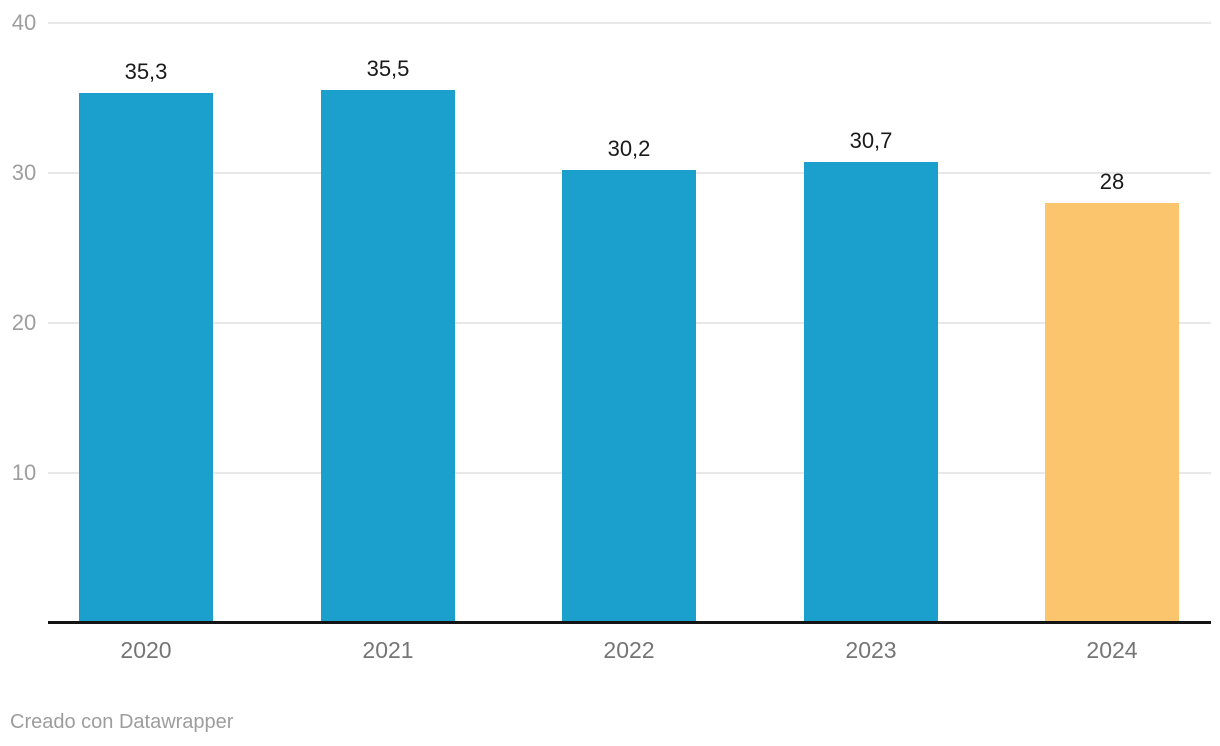  What do you see at coordinates (122, 722) in the screenshot?
I see `datawrapper-attribution: Creado con Datawrapper` at bounding box center [122, 722].